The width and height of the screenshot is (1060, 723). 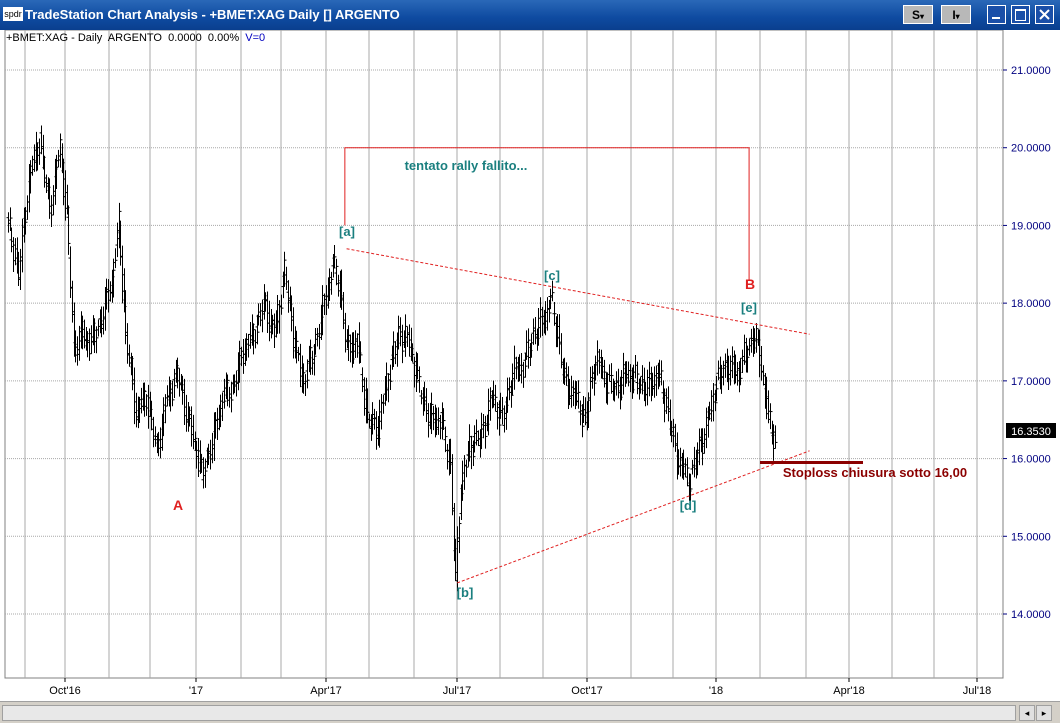 I want to click on last-price-label: 16.3530, so click(x=1031, y=432).